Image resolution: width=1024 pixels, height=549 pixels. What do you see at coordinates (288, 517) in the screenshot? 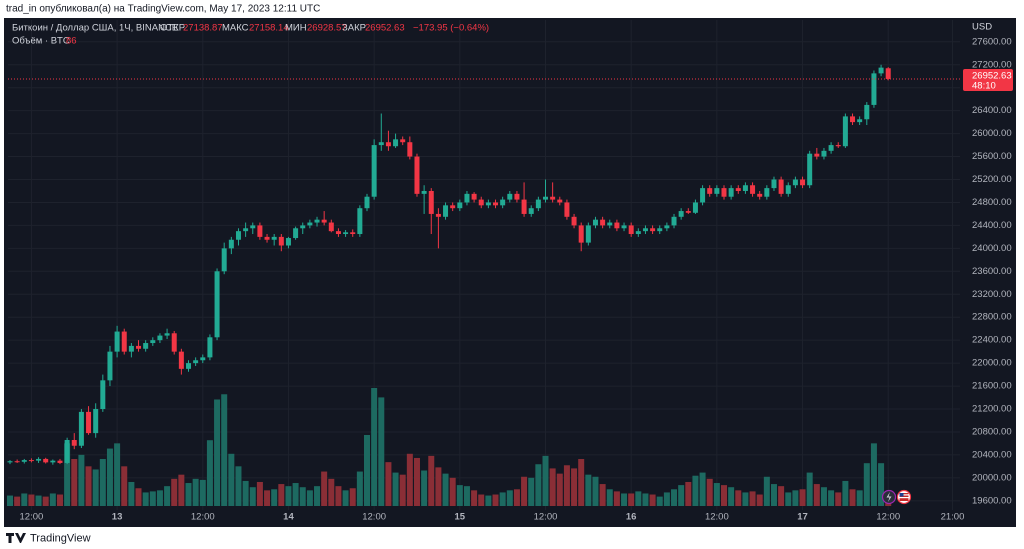
I see `x-tick-label: 14` at bounding box center [288, 517].